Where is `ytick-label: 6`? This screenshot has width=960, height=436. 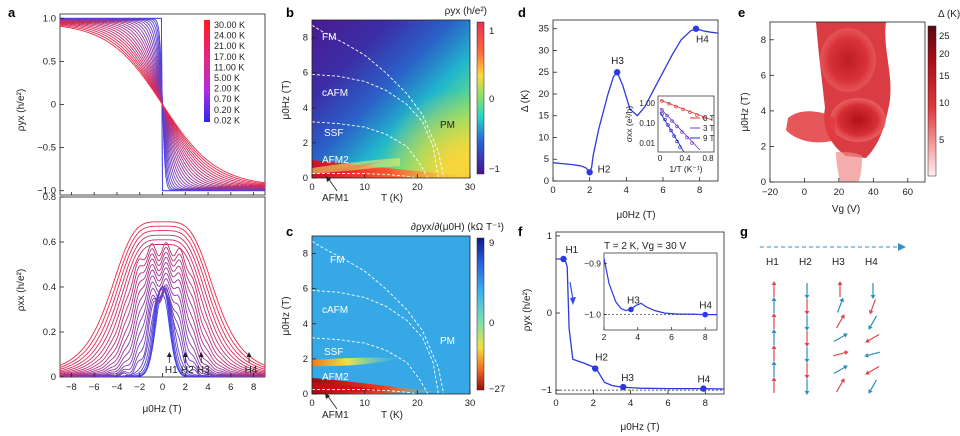 ytick-label: 6 is located at coordinates (763, 75).